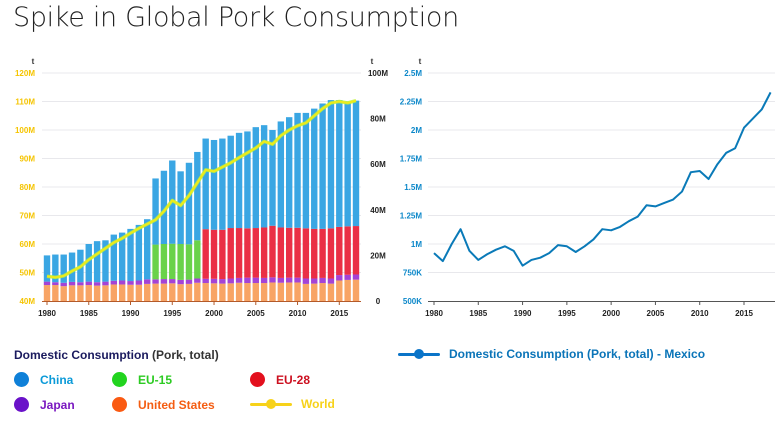 The width and height of the screenshot is (783, 423). I want to click on legend-item-eu-15: EU-15, so click(142, 379).